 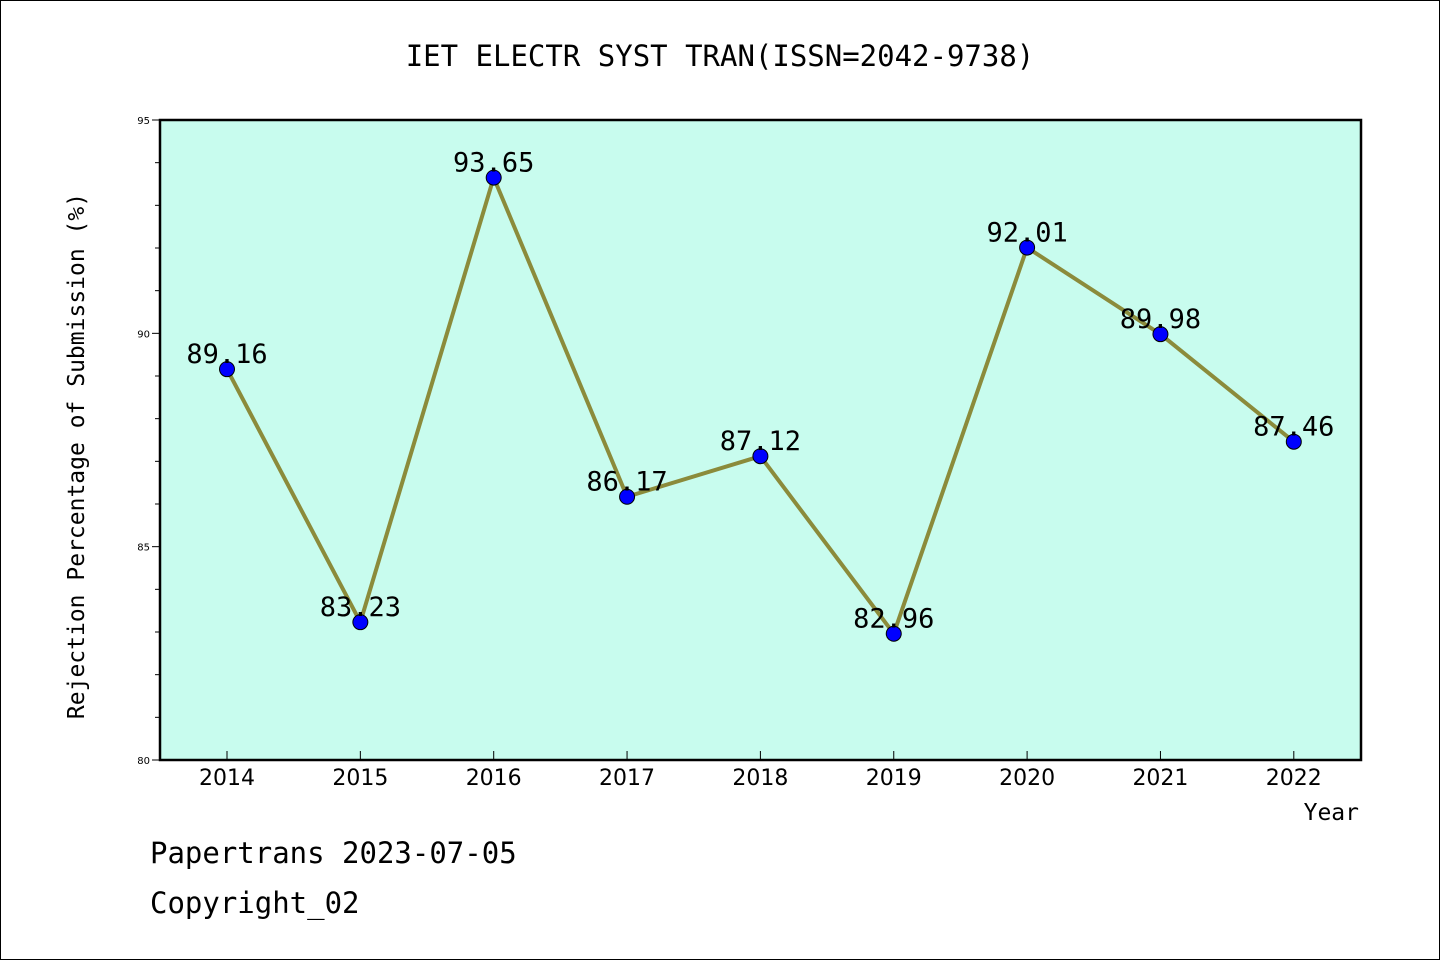 What do you see at coordinates (360, 778) in the screenshot?
I see `x-tick-label: 2015` at bounding box center [360, 778].